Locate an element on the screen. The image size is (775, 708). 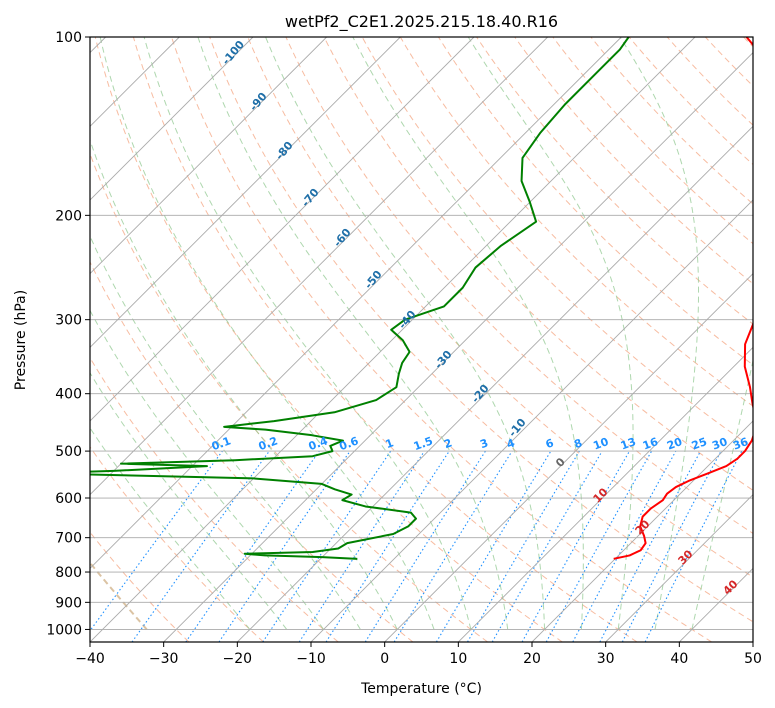
y-tick-label: 300 is located at coordinates (68, 321).